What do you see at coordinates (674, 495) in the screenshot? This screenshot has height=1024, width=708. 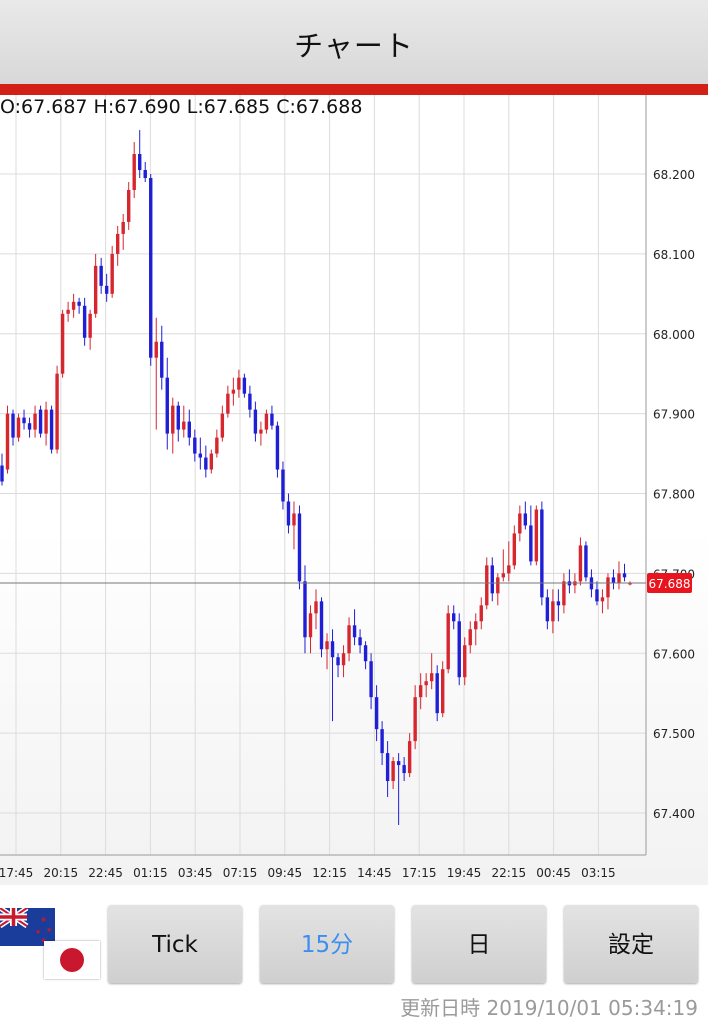 I see `y-tick-label: 67.800` at bounding box center [674, 495].